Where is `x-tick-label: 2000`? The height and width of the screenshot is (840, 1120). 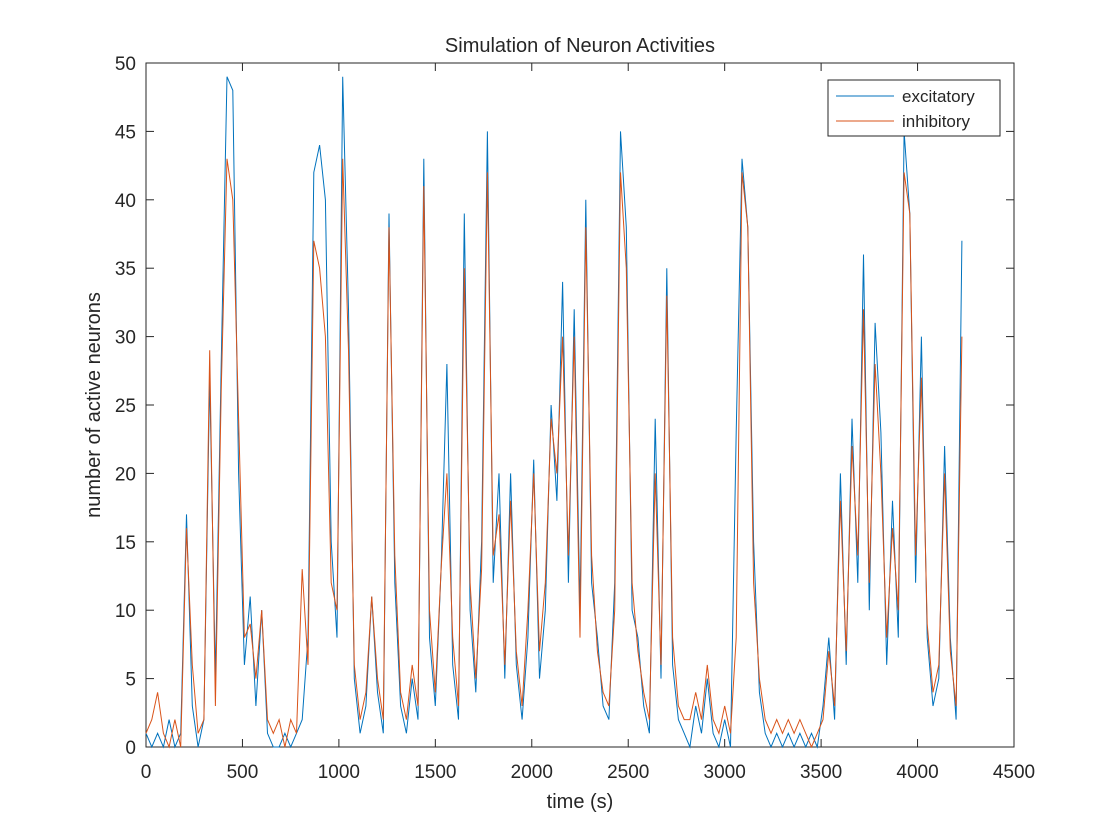
x-tick-label: 2000 is located at coordinates (532, 772).